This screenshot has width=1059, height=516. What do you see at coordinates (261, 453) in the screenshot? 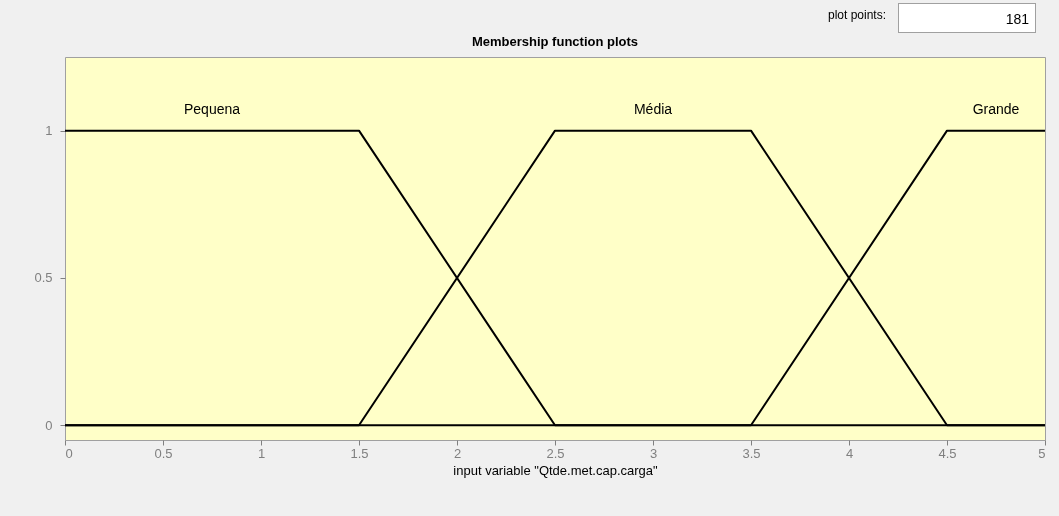
I see `x-tick-label: 1` at bounding box center [261, 453].